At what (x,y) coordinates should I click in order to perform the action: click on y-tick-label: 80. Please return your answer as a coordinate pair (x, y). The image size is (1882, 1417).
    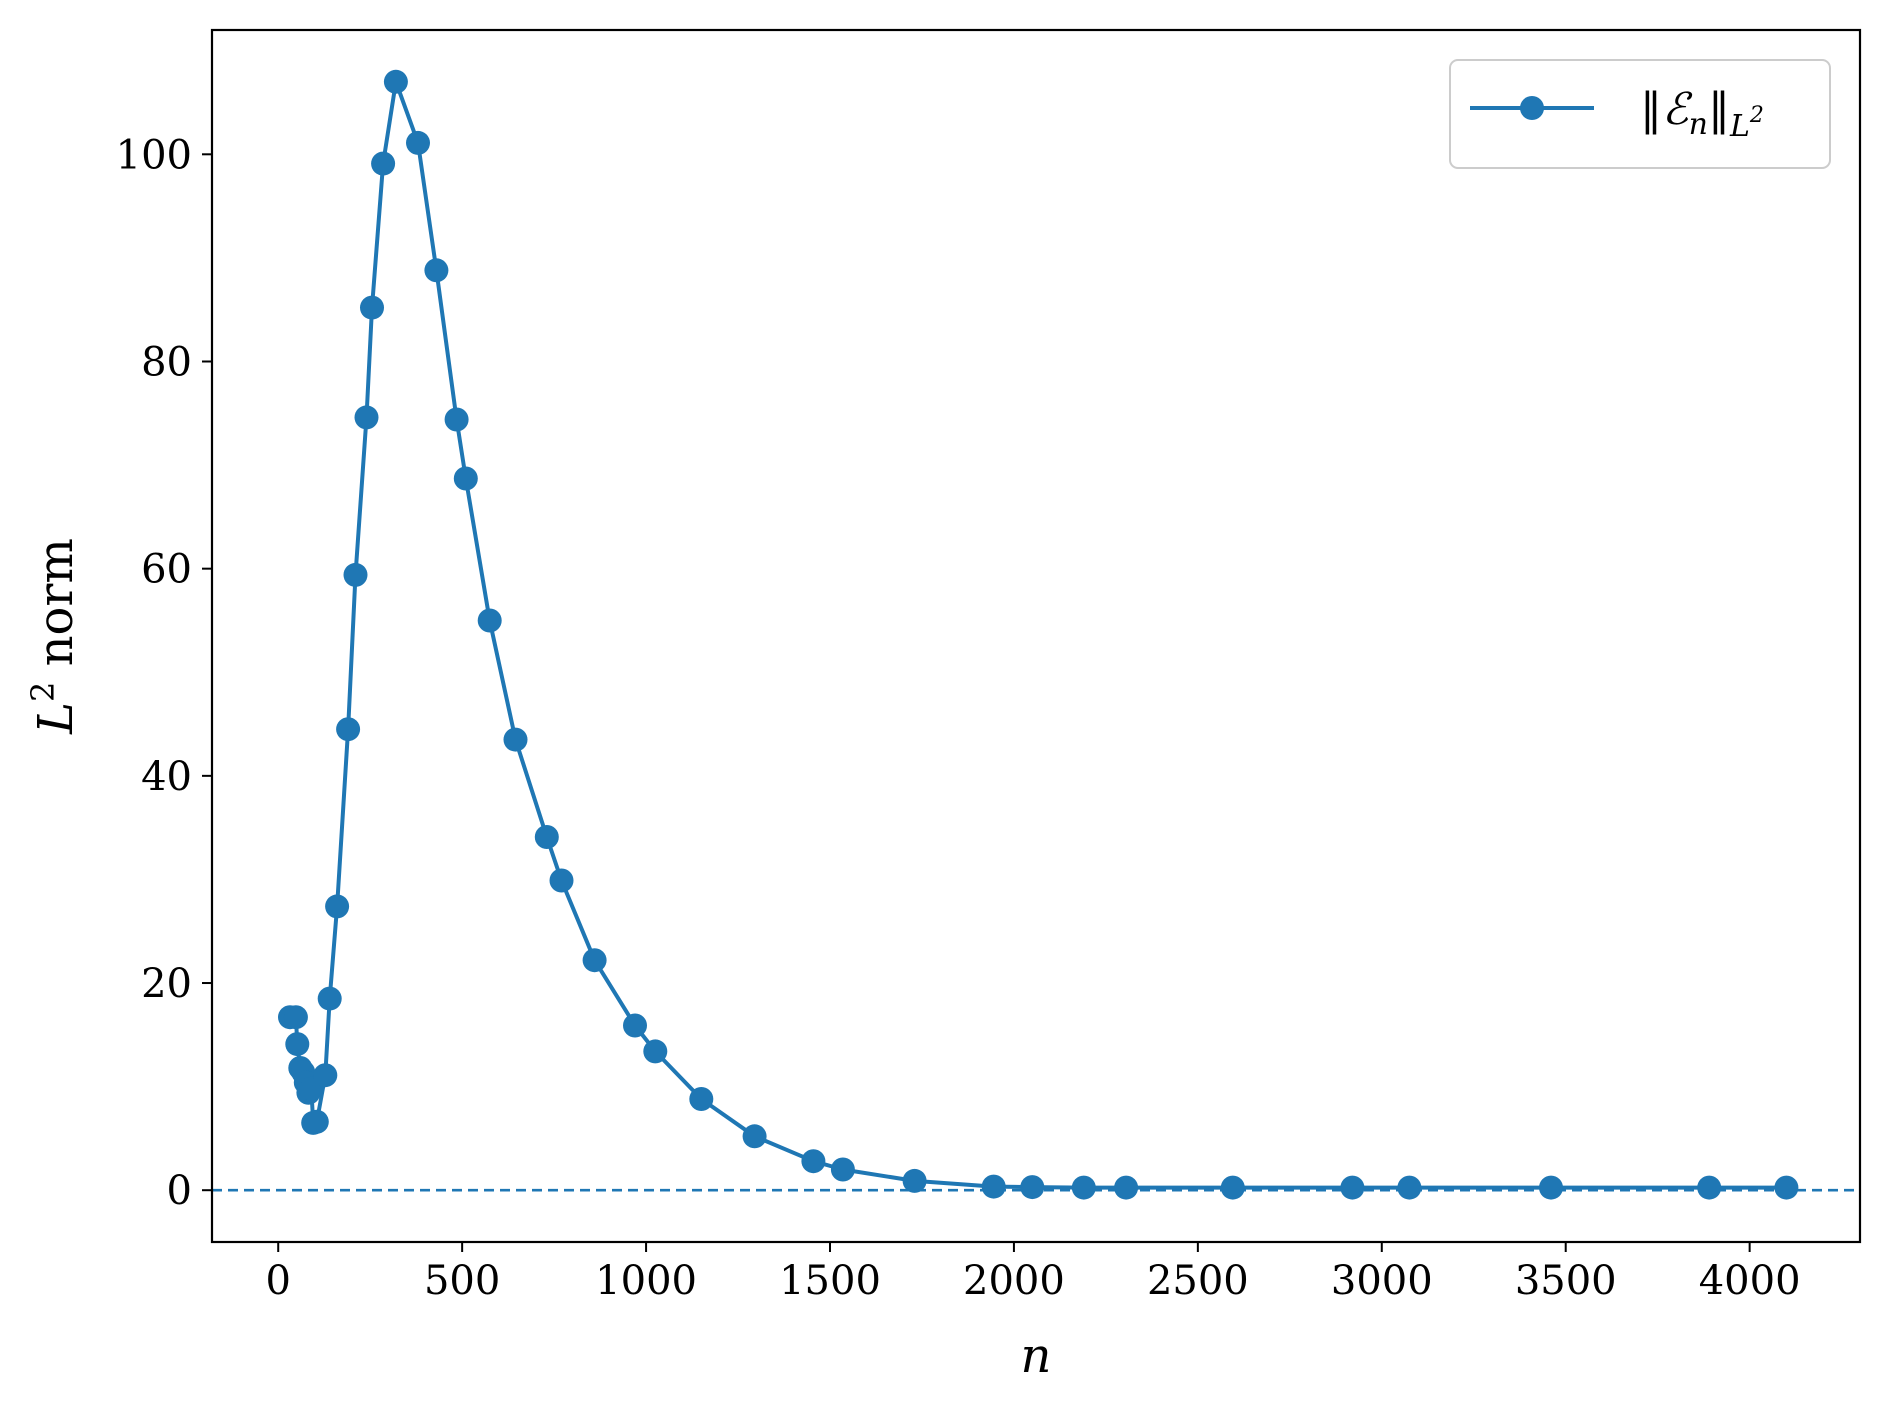
    Looking at the image, I should click on (166, 362).